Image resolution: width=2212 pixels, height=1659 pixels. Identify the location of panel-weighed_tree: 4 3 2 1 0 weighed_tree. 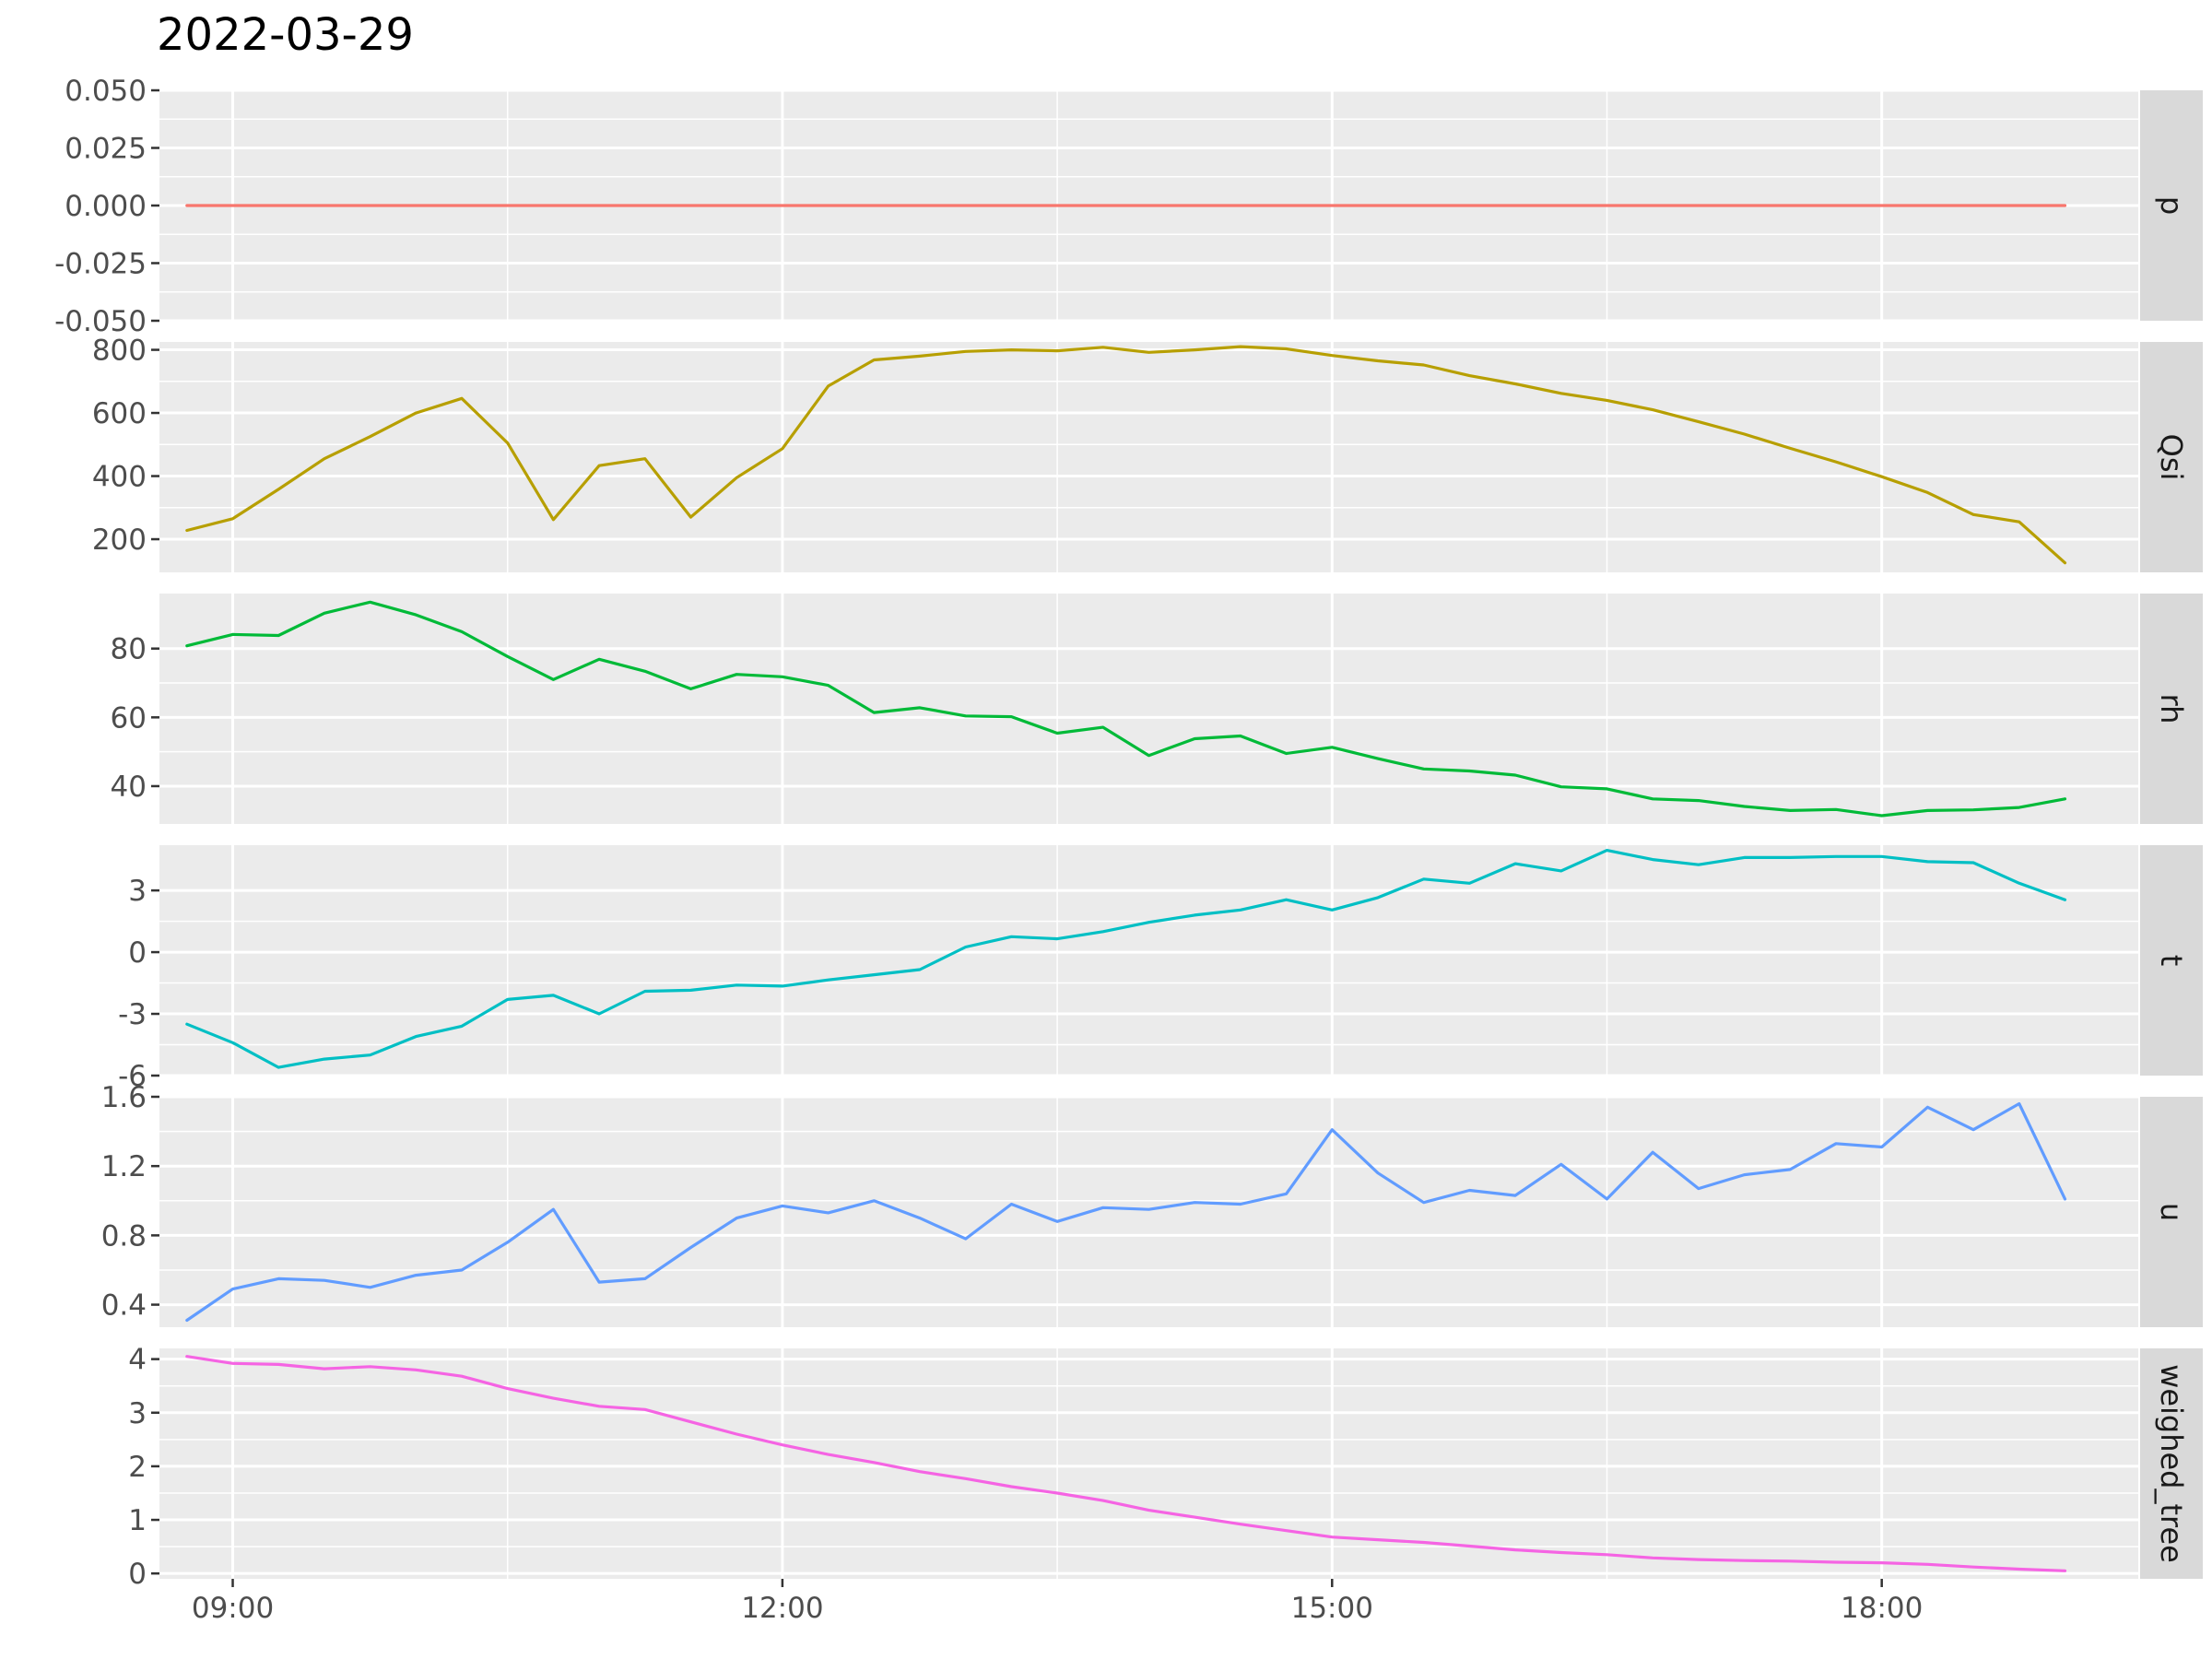
(1165, 1467).